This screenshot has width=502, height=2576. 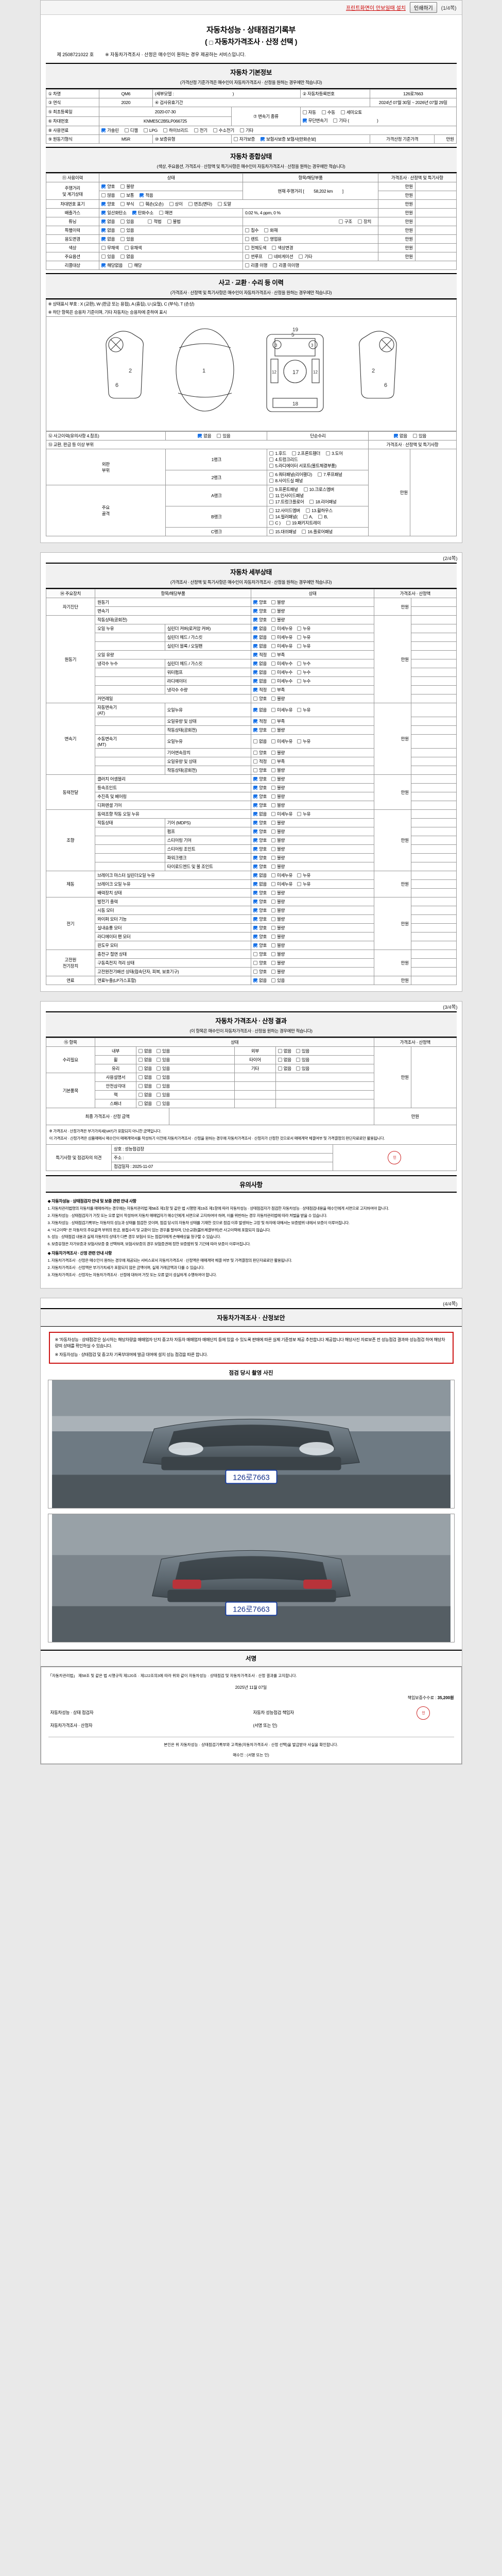 What do you see at coordinates (108, 230) in the screenshot?
I see `special-none: 없음` at bounding box center [108, 230].